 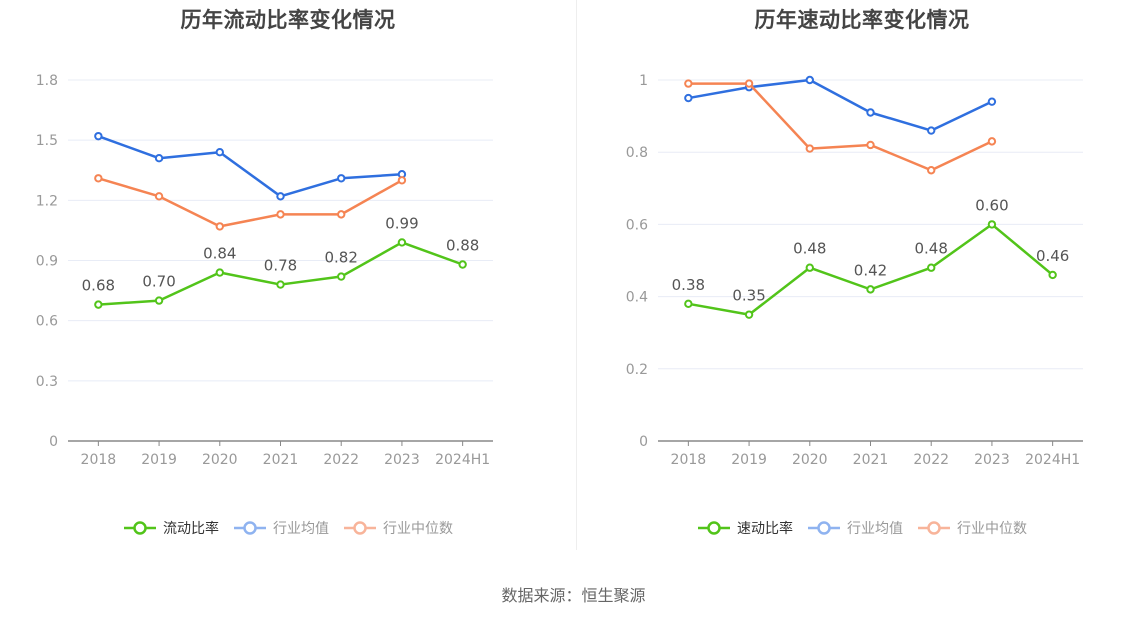 What do you see at coordinates (341, 258) in the screenshot?
I see `data-label: 0.82` at bounding box center [341, 258].